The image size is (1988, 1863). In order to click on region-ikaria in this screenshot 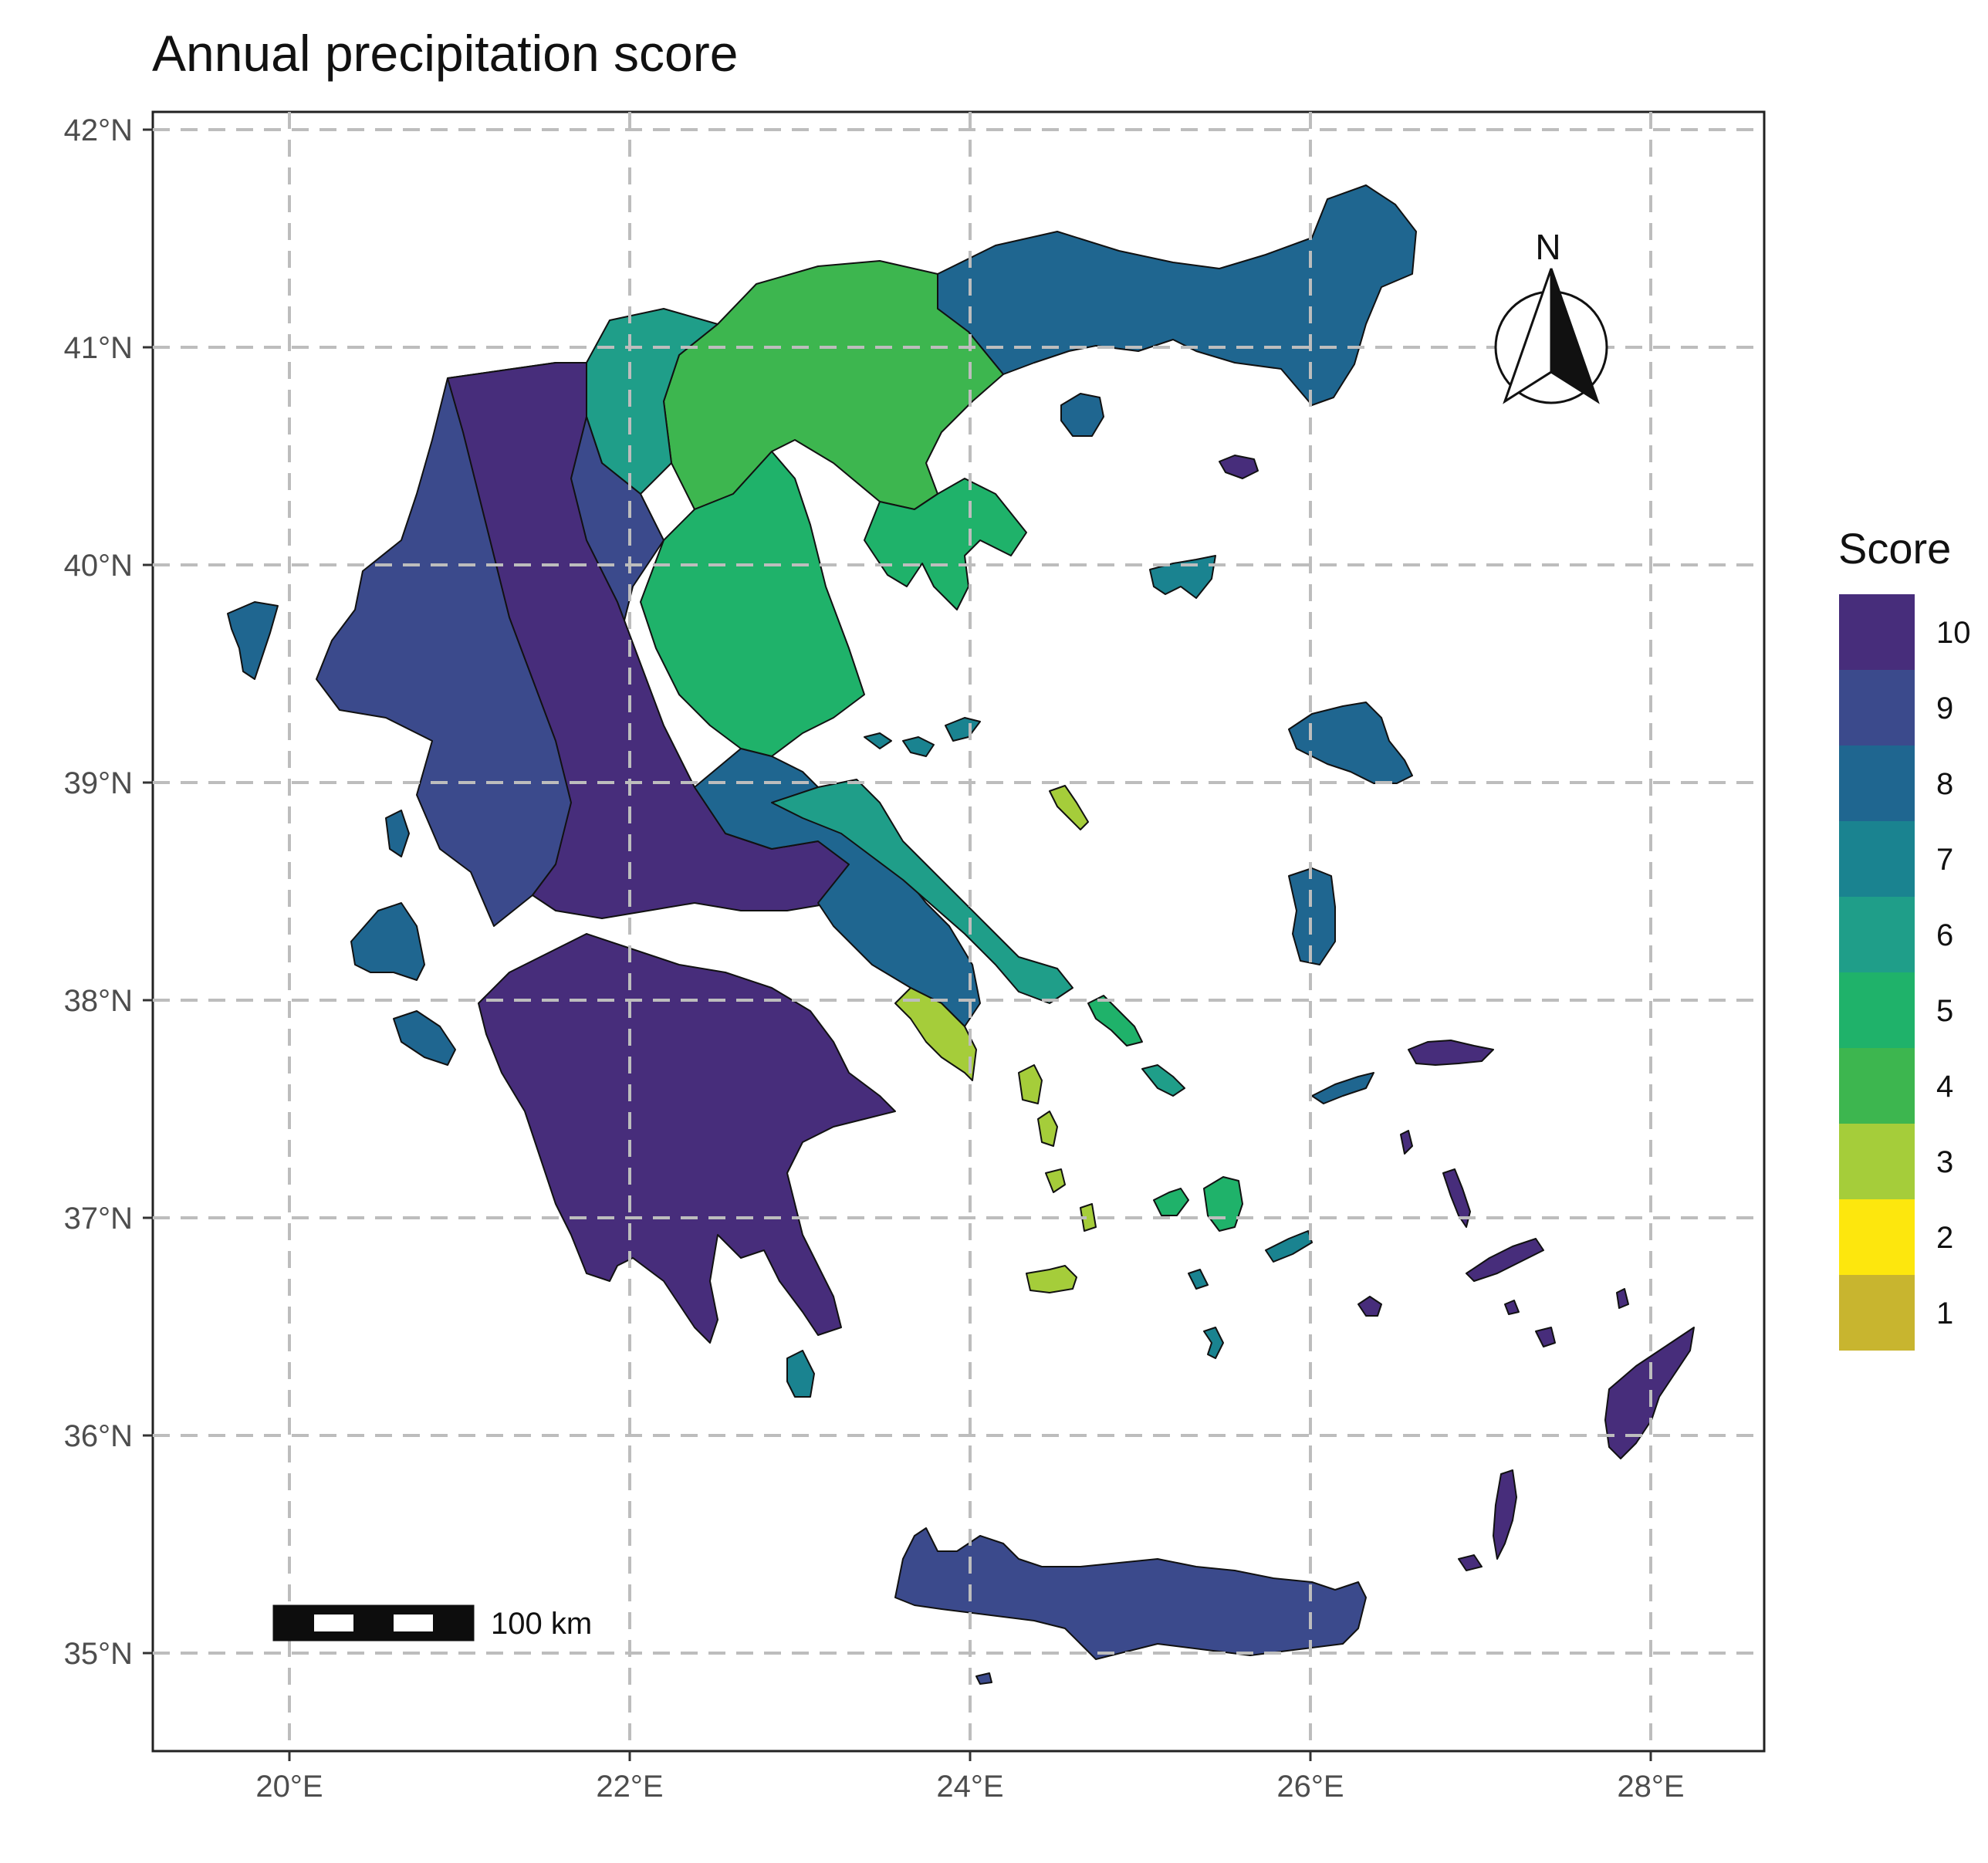, I will do `click(1342, 1088)`.